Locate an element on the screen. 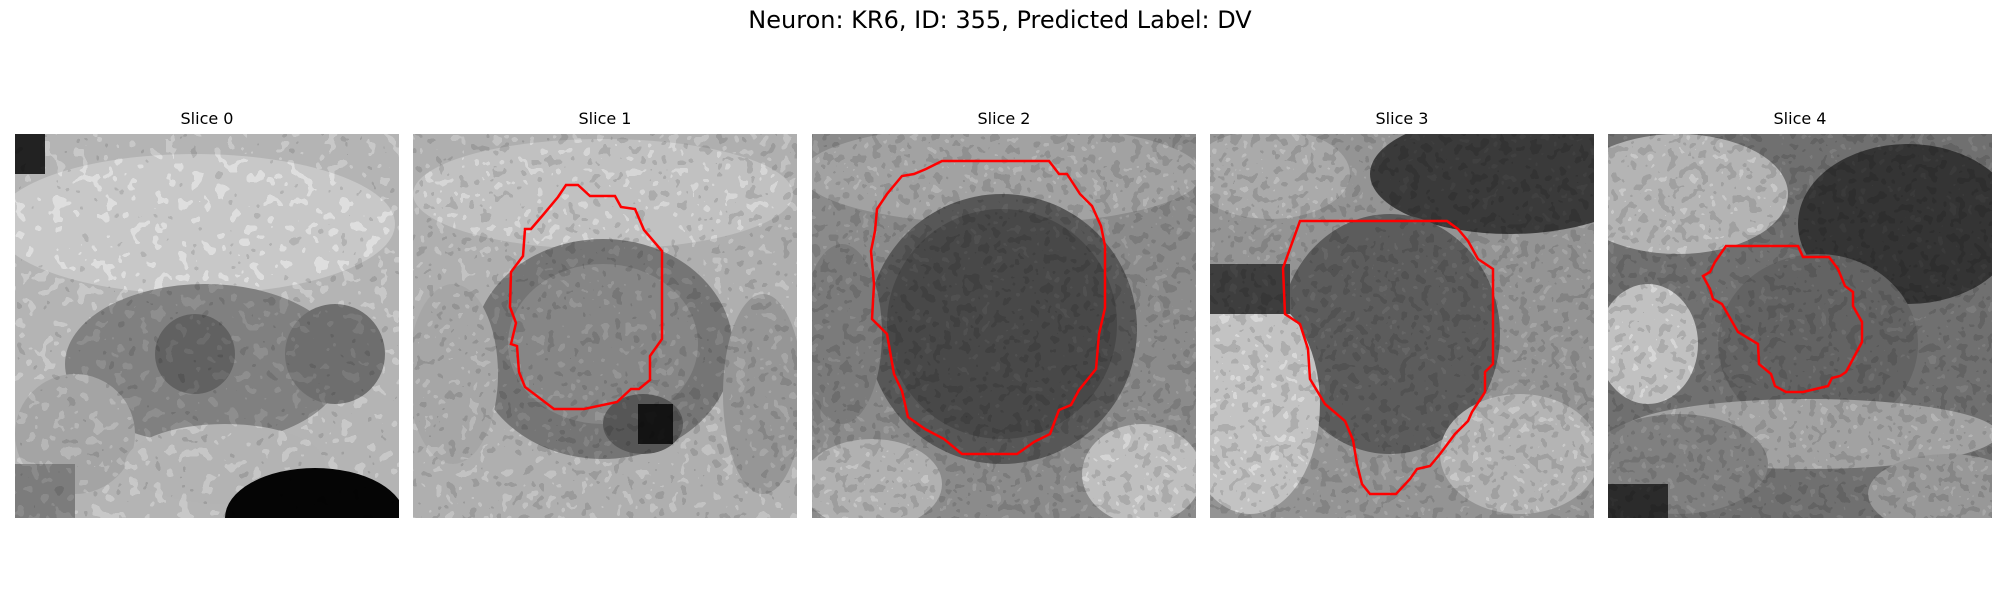 Image resolution: width=2000 pixels, height=600 pixels. slice-title: Slice 1 is located at coordinates (605, 118).